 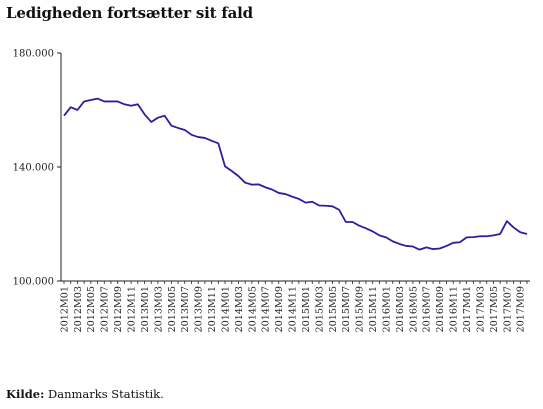 What do you see at coordinates (33, 168) in the screenshot?
I see `y-tick-label: 140.000` at bounding box center [33, 168].